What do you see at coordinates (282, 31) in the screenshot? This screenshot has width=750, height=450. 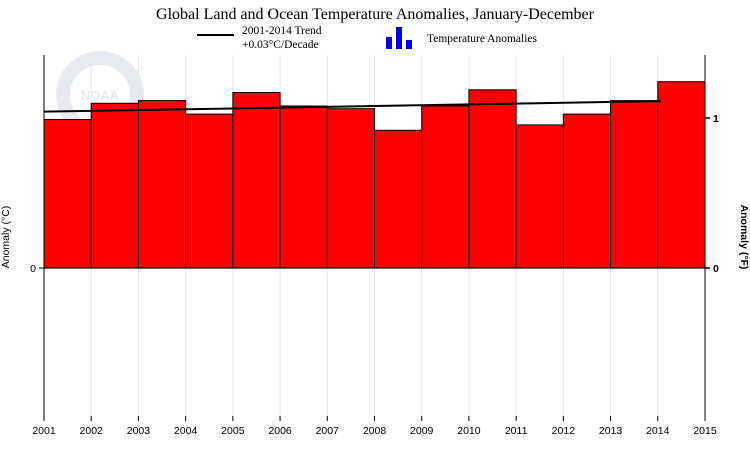 I see `legend-trend-label: 2001-2014 Trend` at bounding box center [282, 31].